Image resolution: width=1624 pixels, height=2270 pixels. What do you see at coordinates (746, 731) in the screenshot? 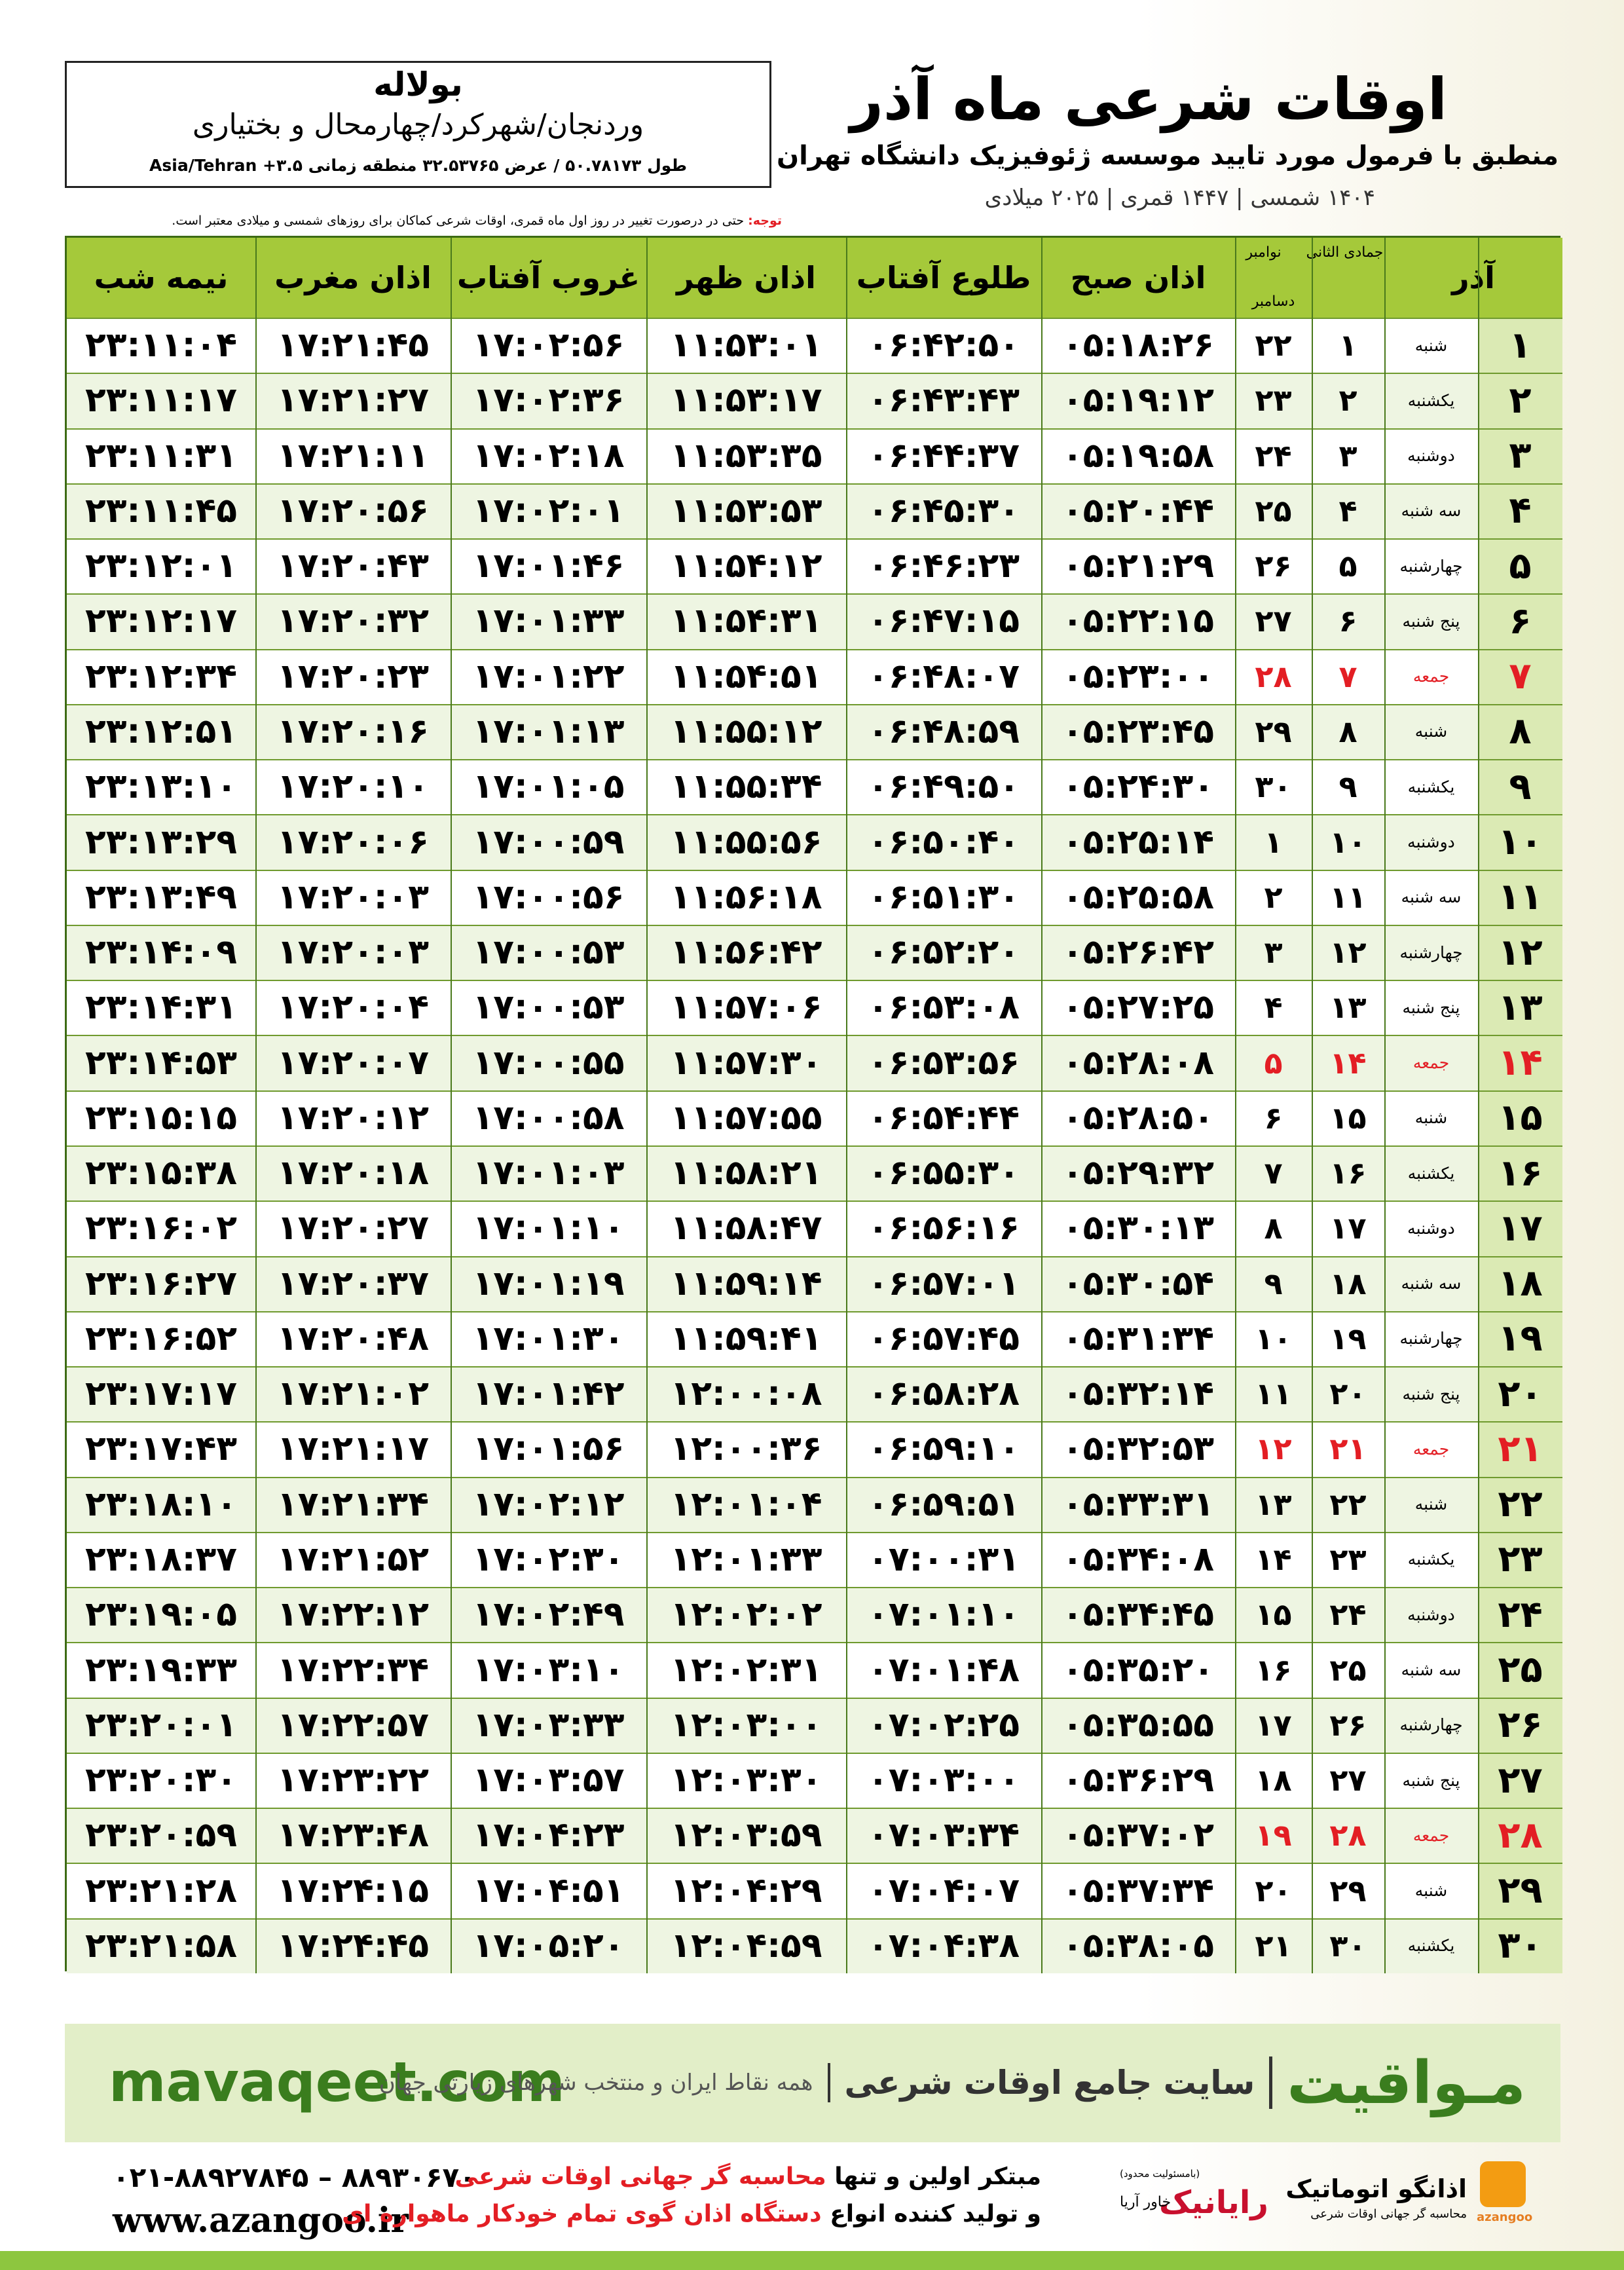
I see `time-cell: ۱۱:۵۵:۱۲` at bounding box center [746, 731].